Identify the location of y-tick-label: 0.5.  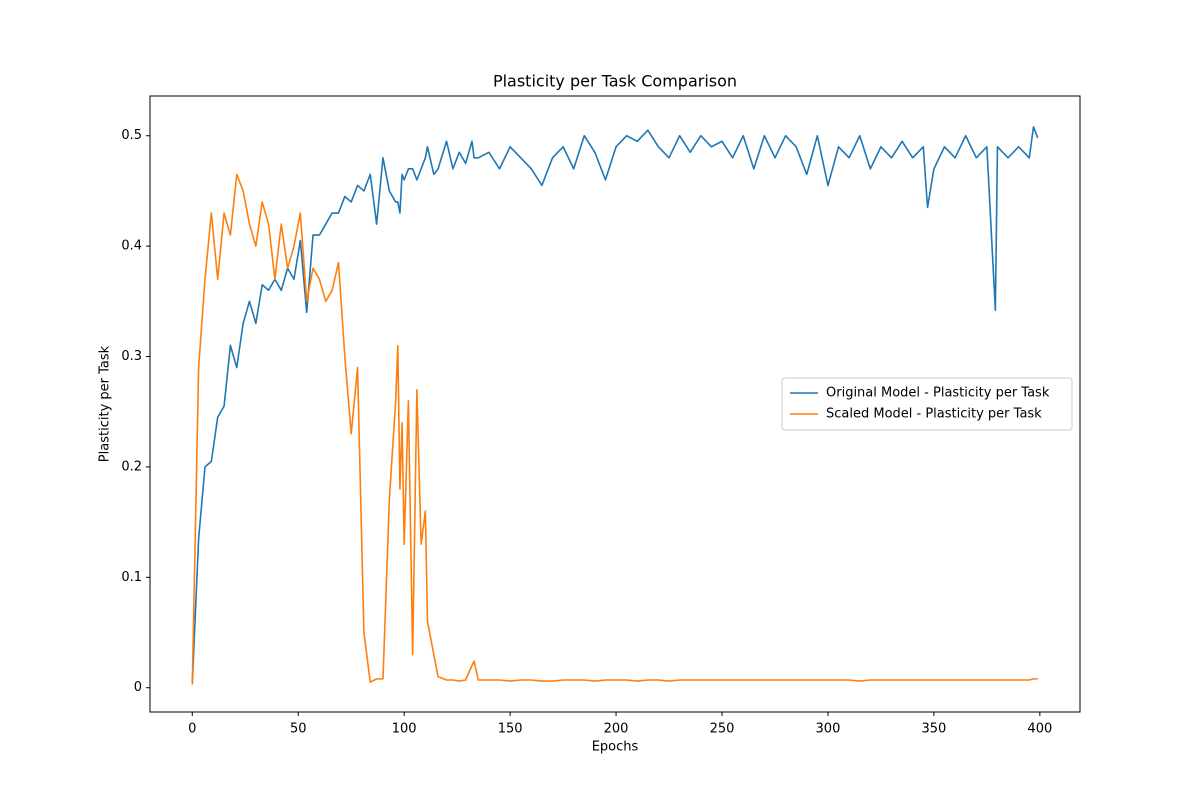
(131, 135).